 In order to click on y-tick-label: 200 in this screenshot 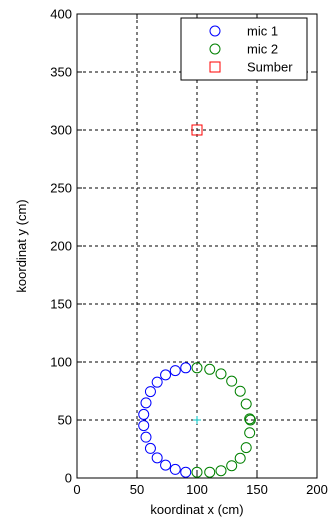, I will do `click(61, 246)`.